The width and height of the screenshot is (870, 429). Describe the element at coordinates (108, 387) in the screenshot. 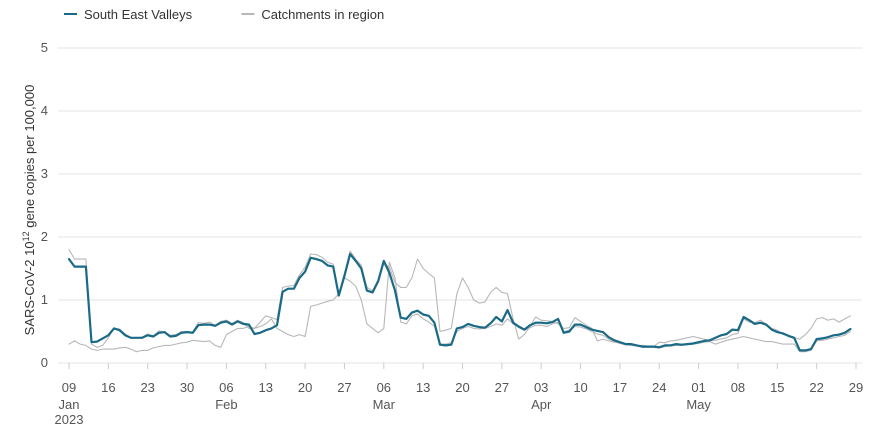

I see `x-tick-label: 16` at that location.